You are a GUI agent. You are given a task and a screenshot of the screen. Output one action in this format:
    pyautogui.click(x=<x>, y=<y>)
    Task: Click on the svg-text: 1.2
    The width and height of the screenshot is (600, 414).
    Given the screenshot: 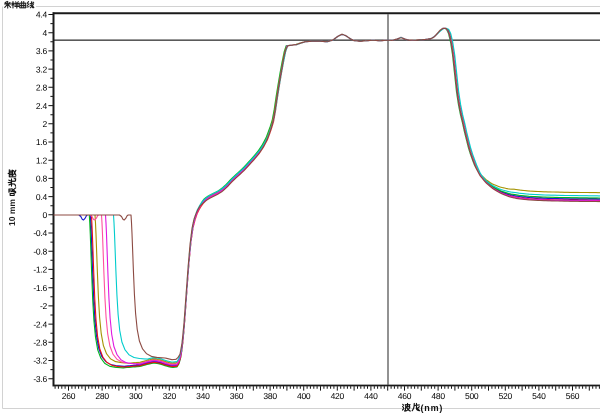 What is the action you would take?
    pyautogui.click(x=42, y=160)
    